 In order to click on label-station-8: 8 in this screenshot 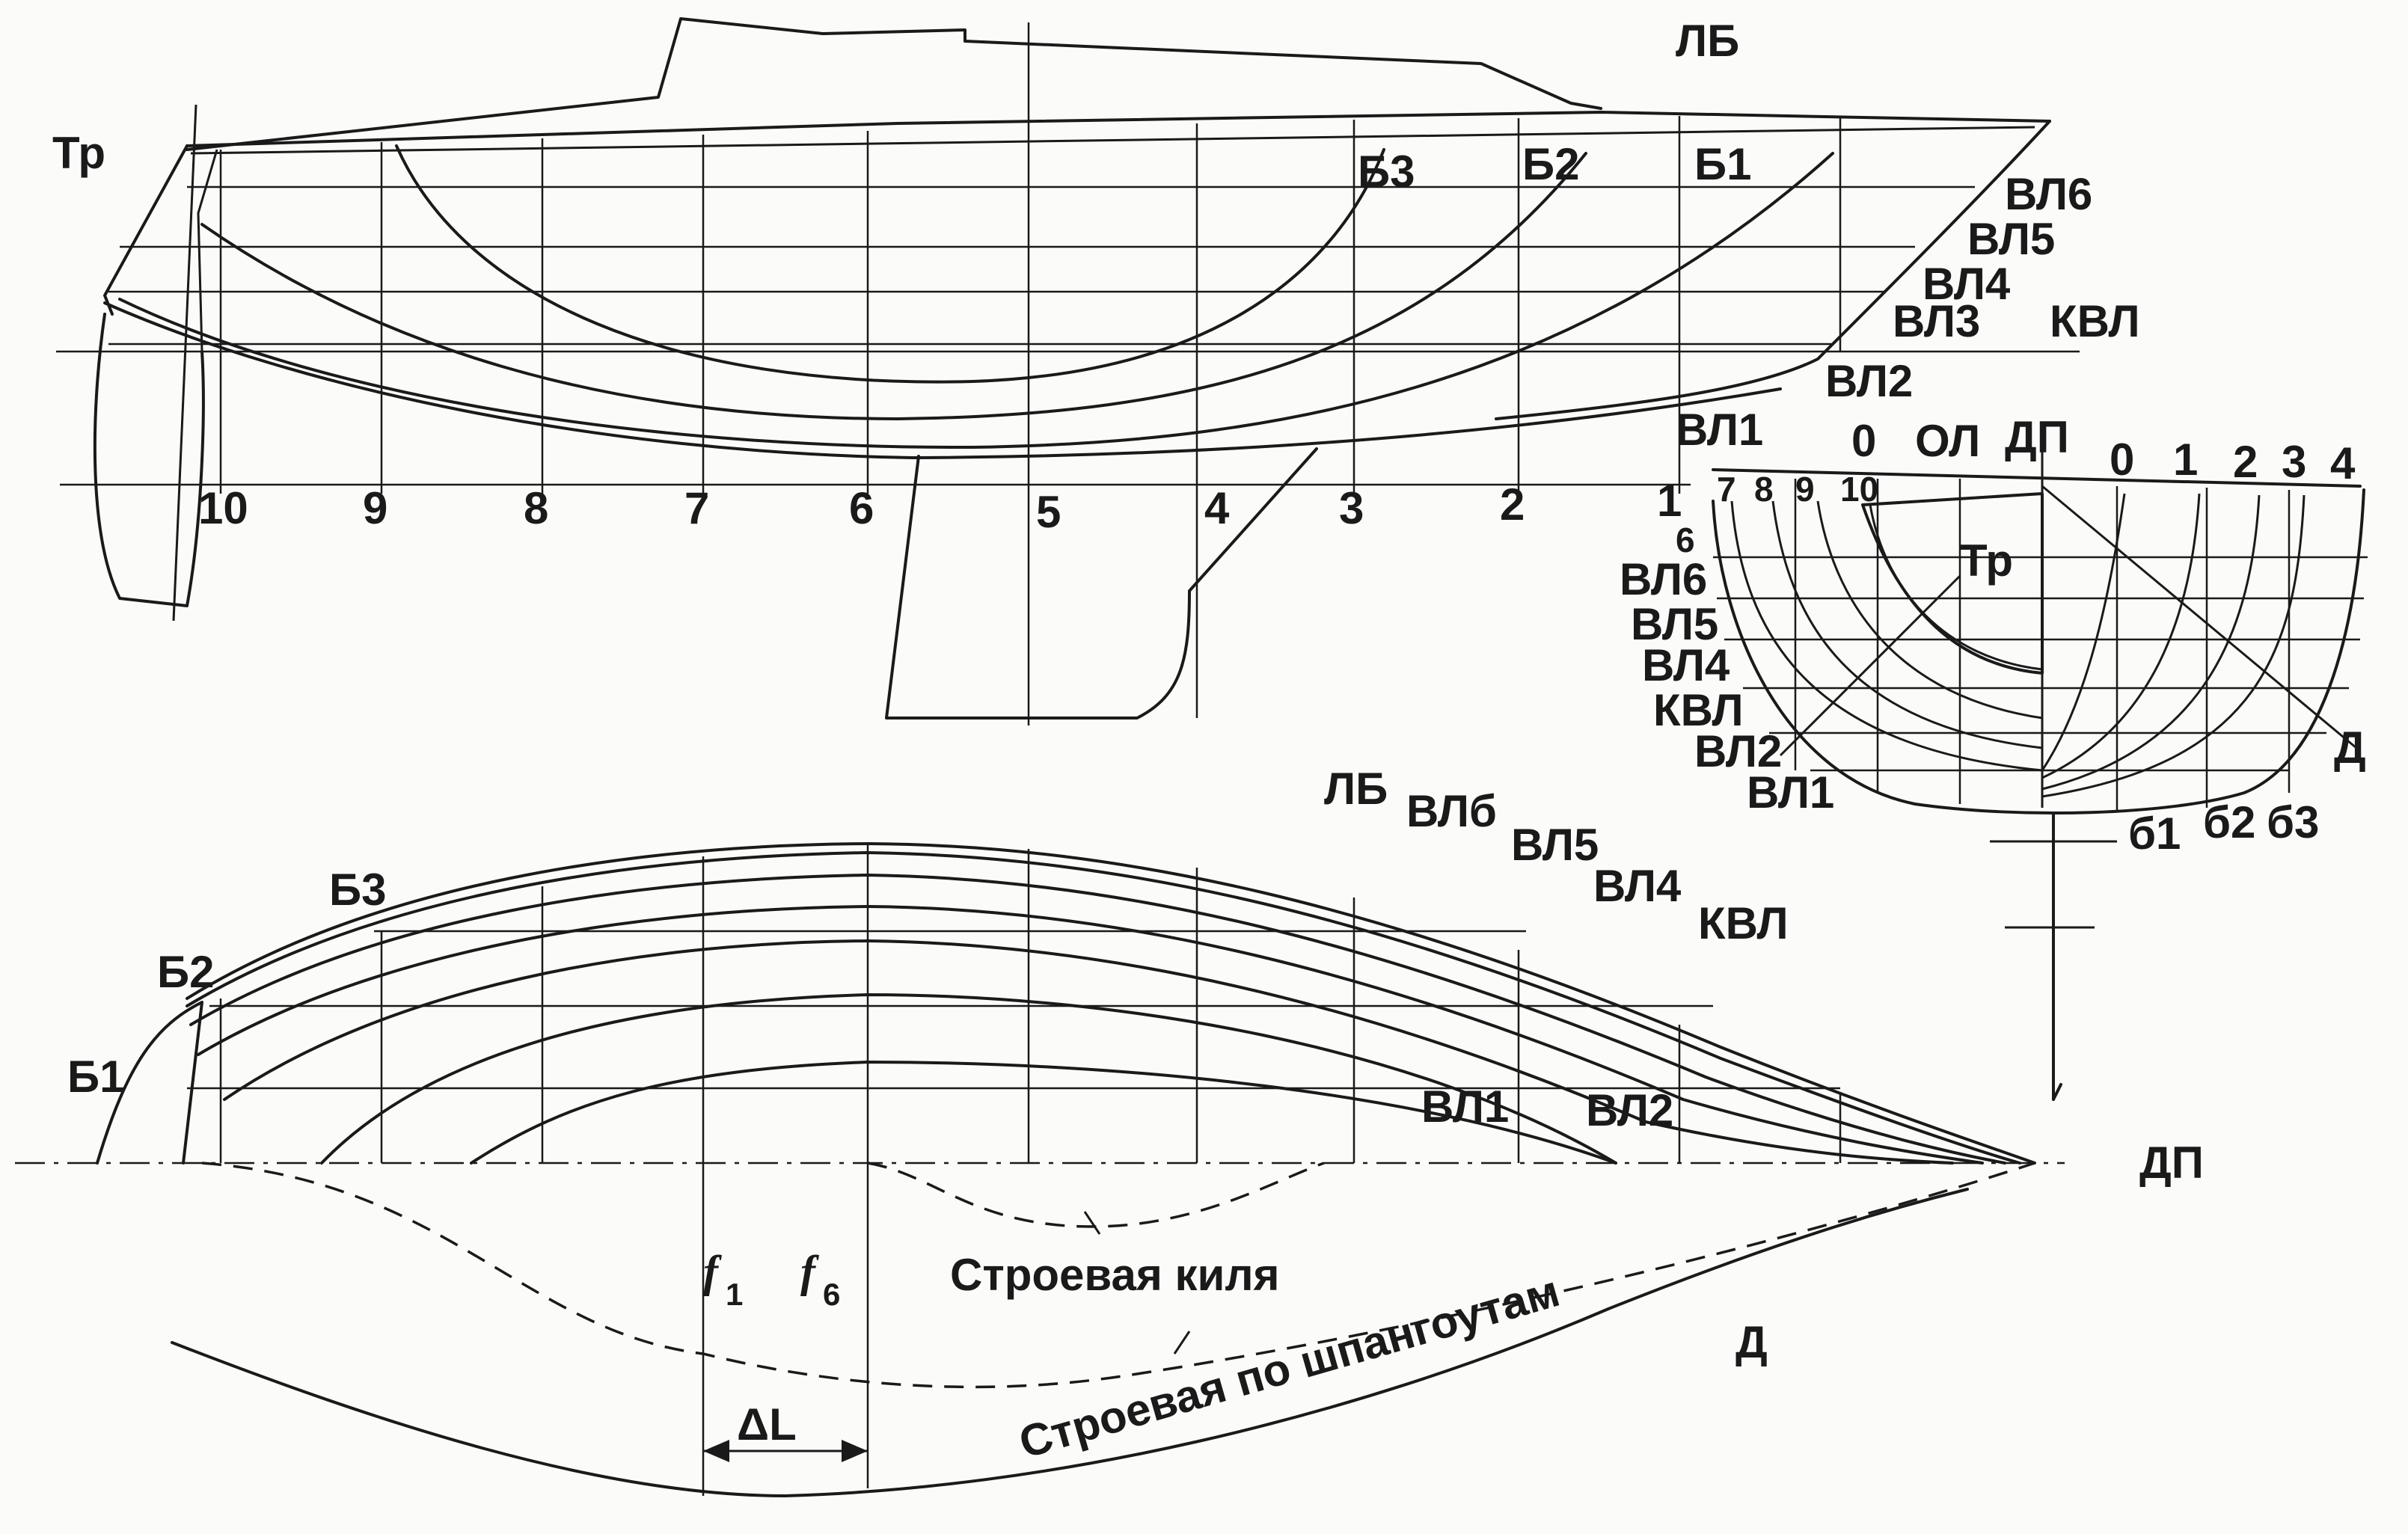, I will do `click(536, 508)`.